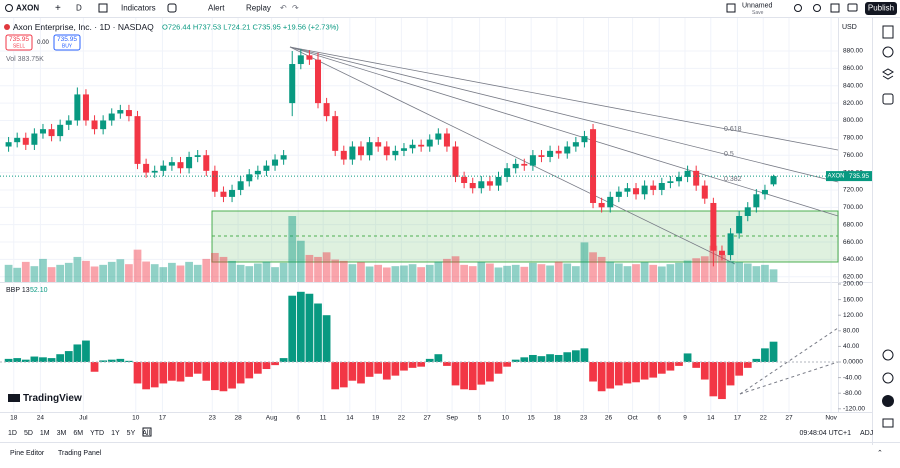 This screenshot has height=468, width=900. I want to click on clock: 09:48:04 UTC+1, so click(825, 433).